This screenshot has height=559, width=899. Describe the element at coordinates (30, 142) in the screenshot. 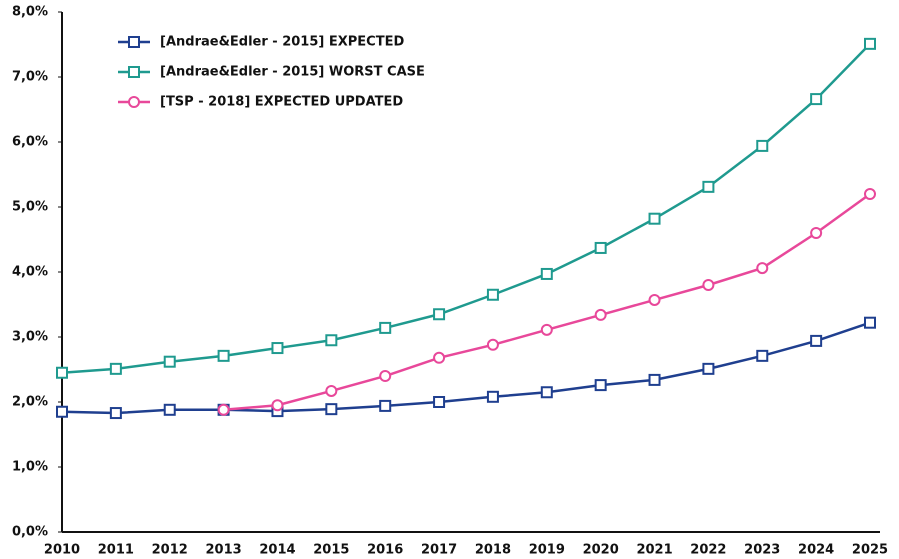

I see `y-tick-label: 6,0%` at that location.